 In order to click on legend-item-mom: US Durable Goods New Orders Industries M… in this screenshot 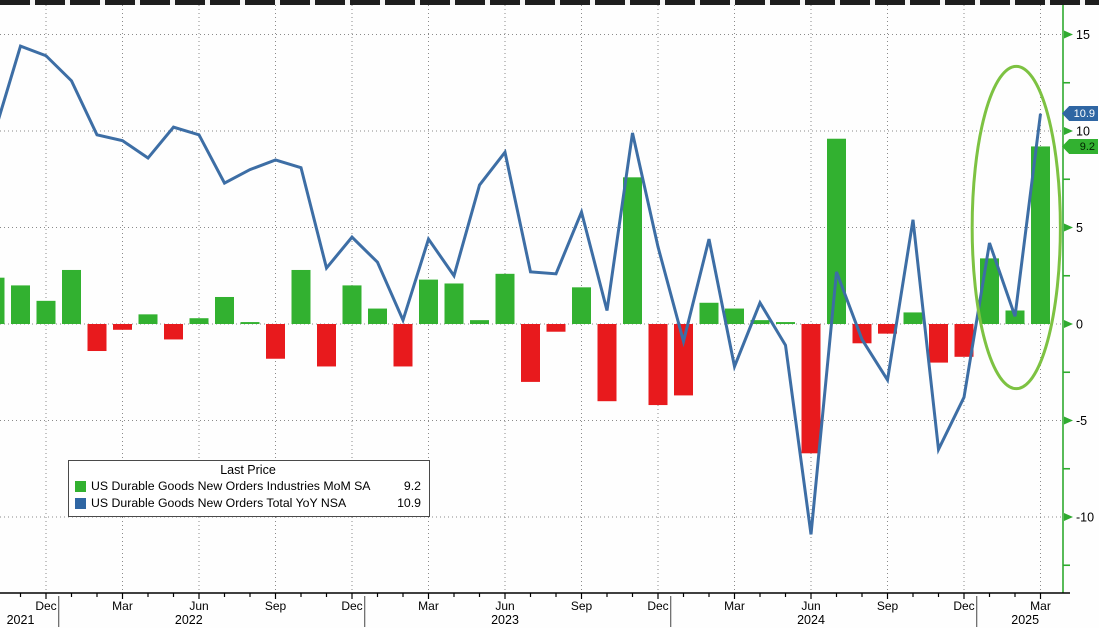, I will do `click(248, 486)`.